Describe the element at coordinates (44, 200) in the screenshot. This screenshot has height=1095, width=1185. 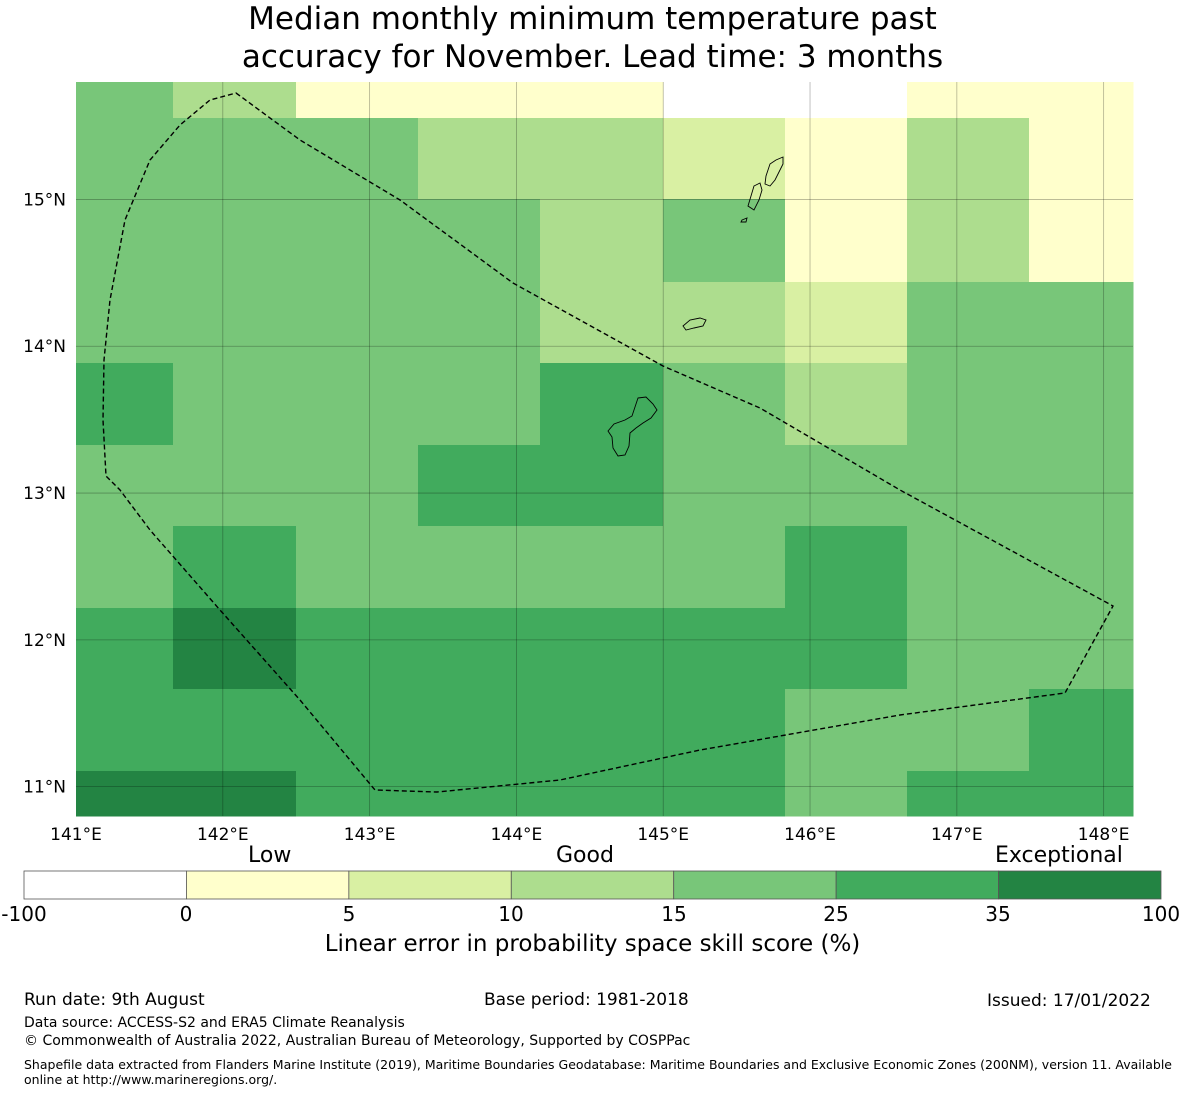
I see `lat-tick-label: 15°N` at that location.